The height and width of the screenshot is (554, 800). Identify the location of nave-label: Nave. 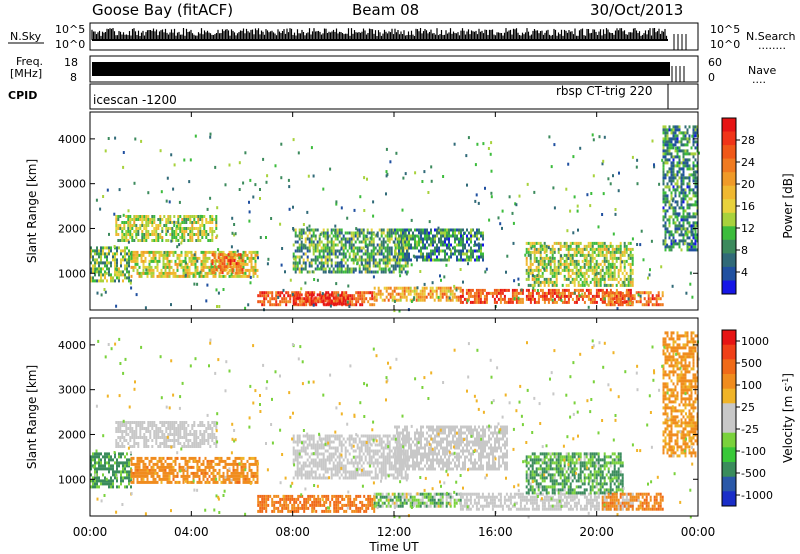
(762, 70).